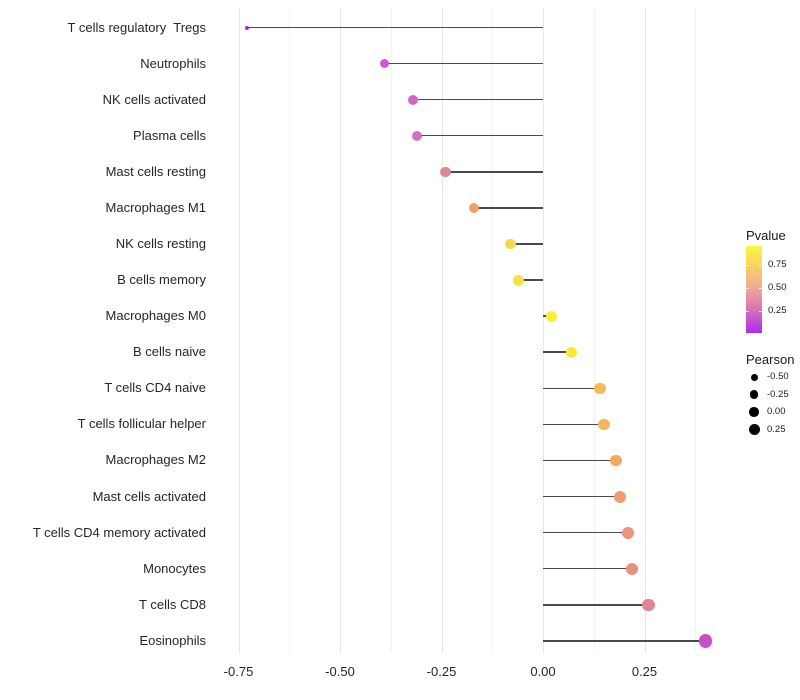  Describe the element at coordinates (770, 359) in the screenshot. I see `pearson-legend-title: Pearson` at that location.